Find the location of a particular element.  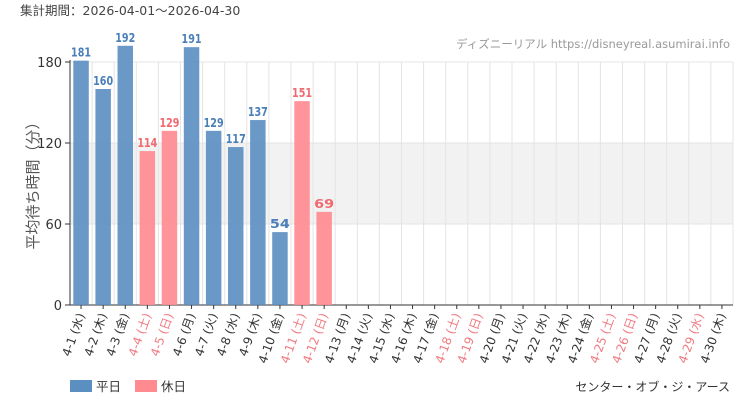

y-tick-label: 180 is located at coordinates (49, 63).